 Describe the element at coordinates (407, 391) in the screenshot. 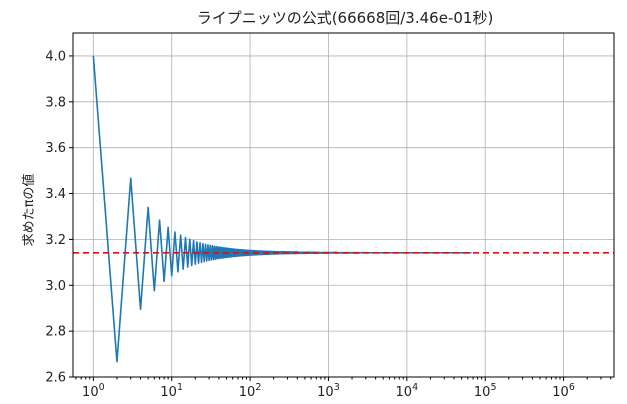

I see `x-tick-label: 10⁴` at that location.